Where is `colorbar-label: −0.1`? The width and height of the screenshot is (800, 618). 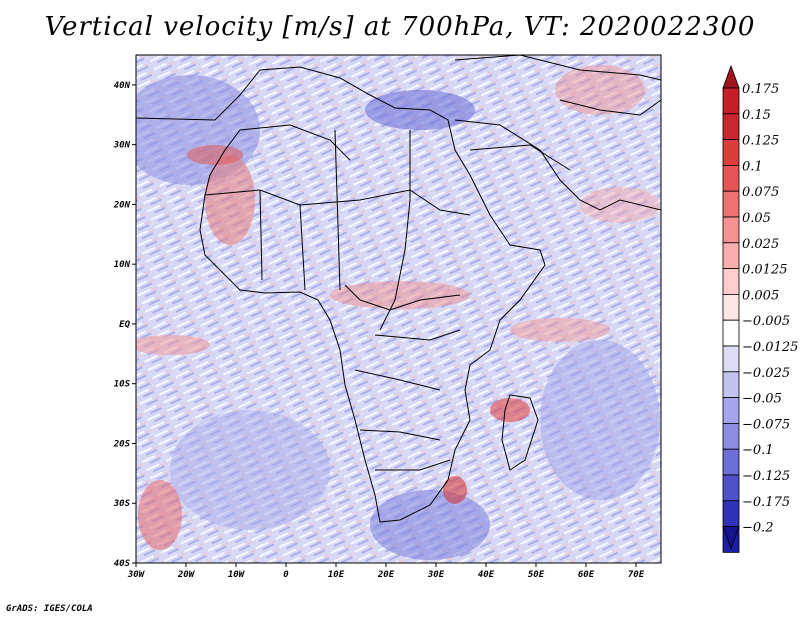 colorbar-label: −0.1 is located at coordinates (758, 450).